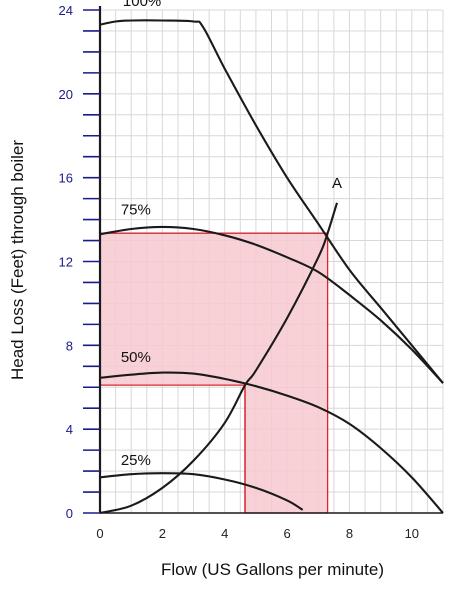 This screenshot has width=474, height=593. What do you see at coordinates (136, 460) in the screenshot?
I see `curve-label: 25%` at bounding box center [136, 460].